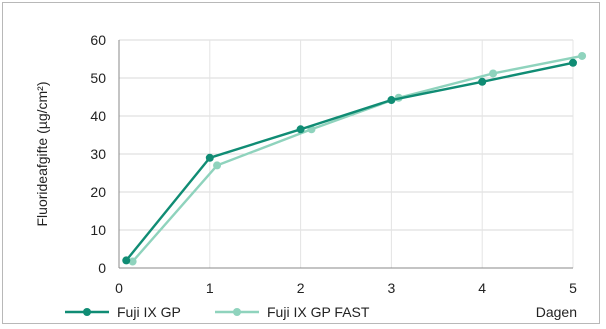  What do you see at coordinates (149, 312) in the screenshot?
I see `legend-label-fuji-ix-gp: Fuji IX GP` at bounding box center [149, 312].